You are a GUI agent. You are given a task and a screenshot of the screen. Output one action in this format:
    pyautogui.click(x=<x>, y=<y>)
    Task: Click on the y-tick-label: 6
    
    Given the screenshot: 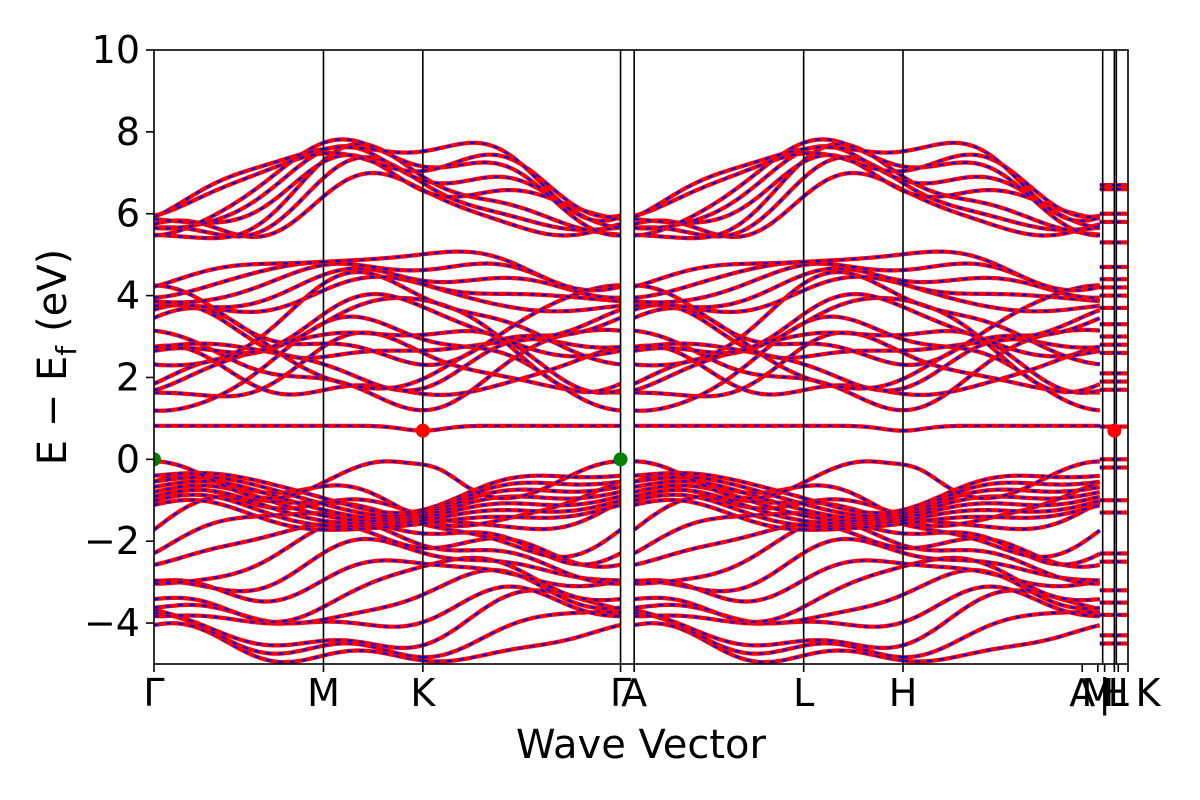 What is the action you would take?
    pyautogui.click(x=128, y=214)
    